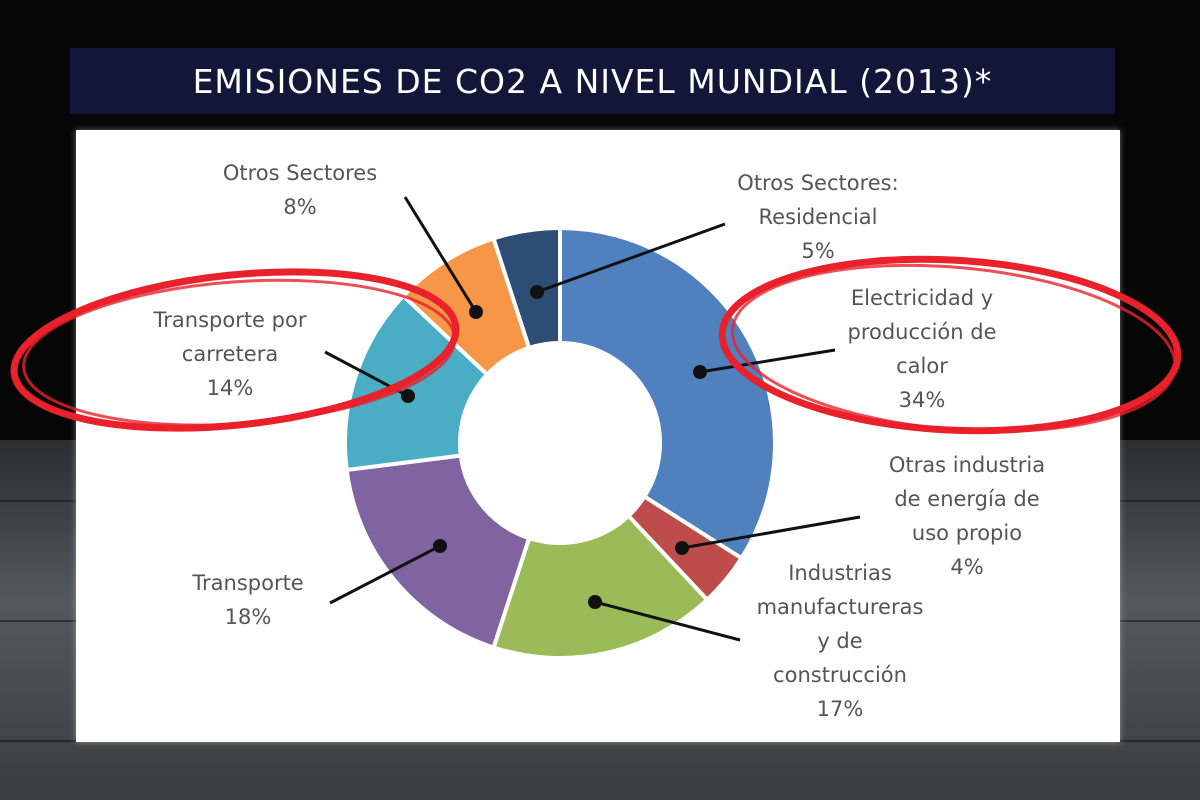  I want to click on slice-label-line: Transporte, so click(247, 583).